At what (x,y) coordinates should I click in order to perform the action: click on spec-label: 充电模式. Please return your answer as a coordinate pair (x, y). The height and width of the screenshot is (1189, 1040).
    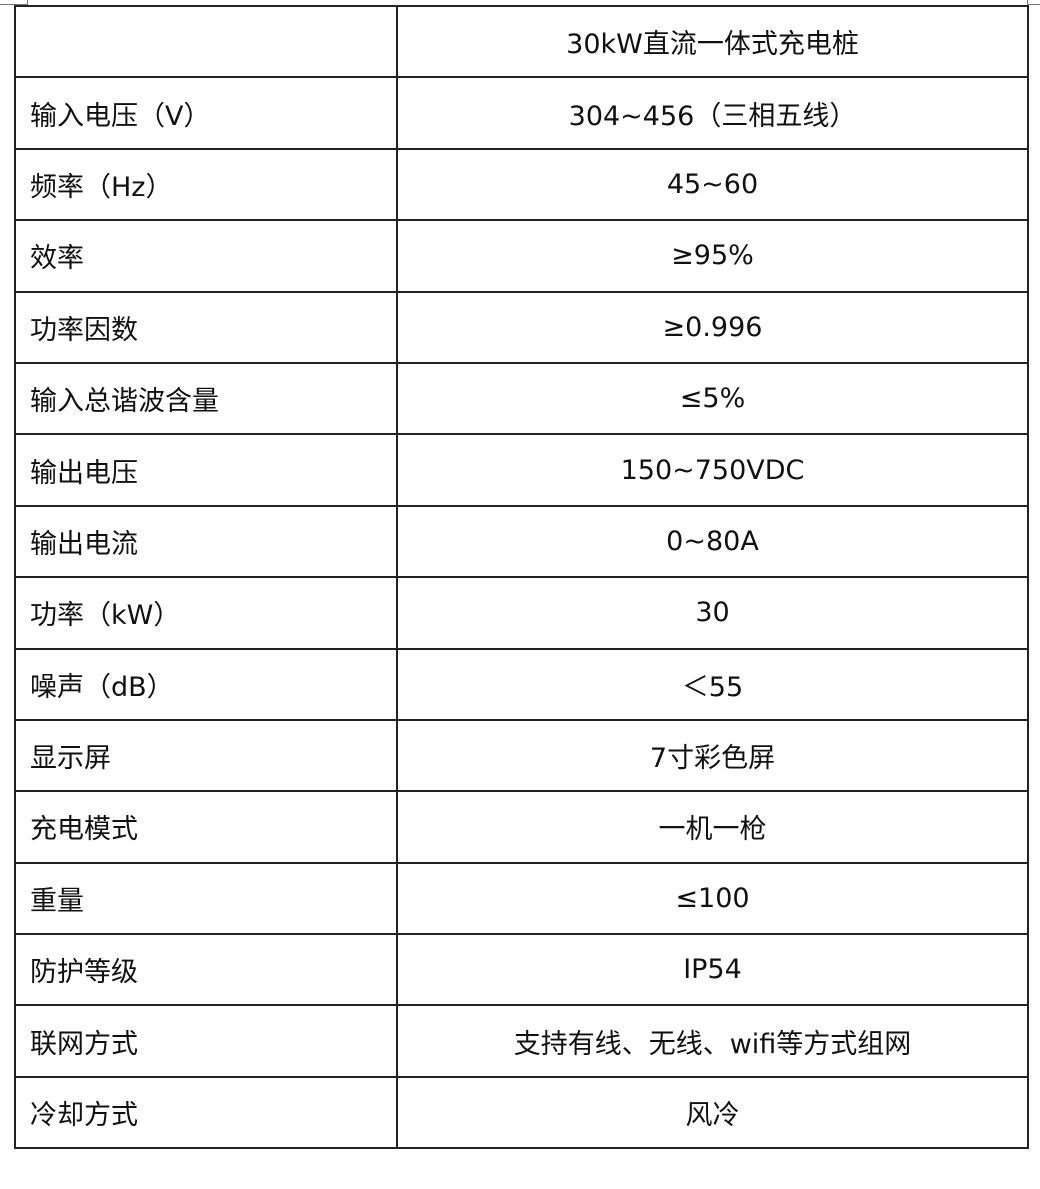
    Looking at the image, I should click on (206, 827).